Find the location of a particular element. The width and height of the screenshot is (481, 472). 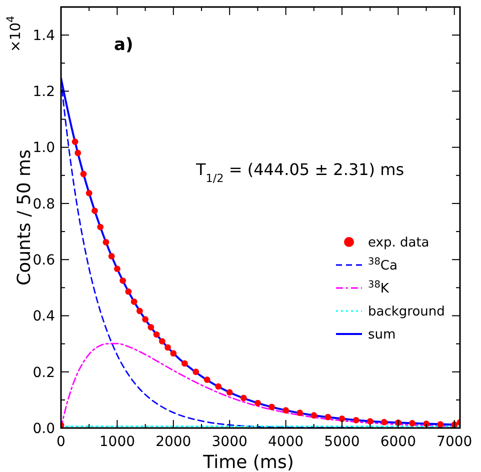

annotation: a) is located at coordinates (124, 45).